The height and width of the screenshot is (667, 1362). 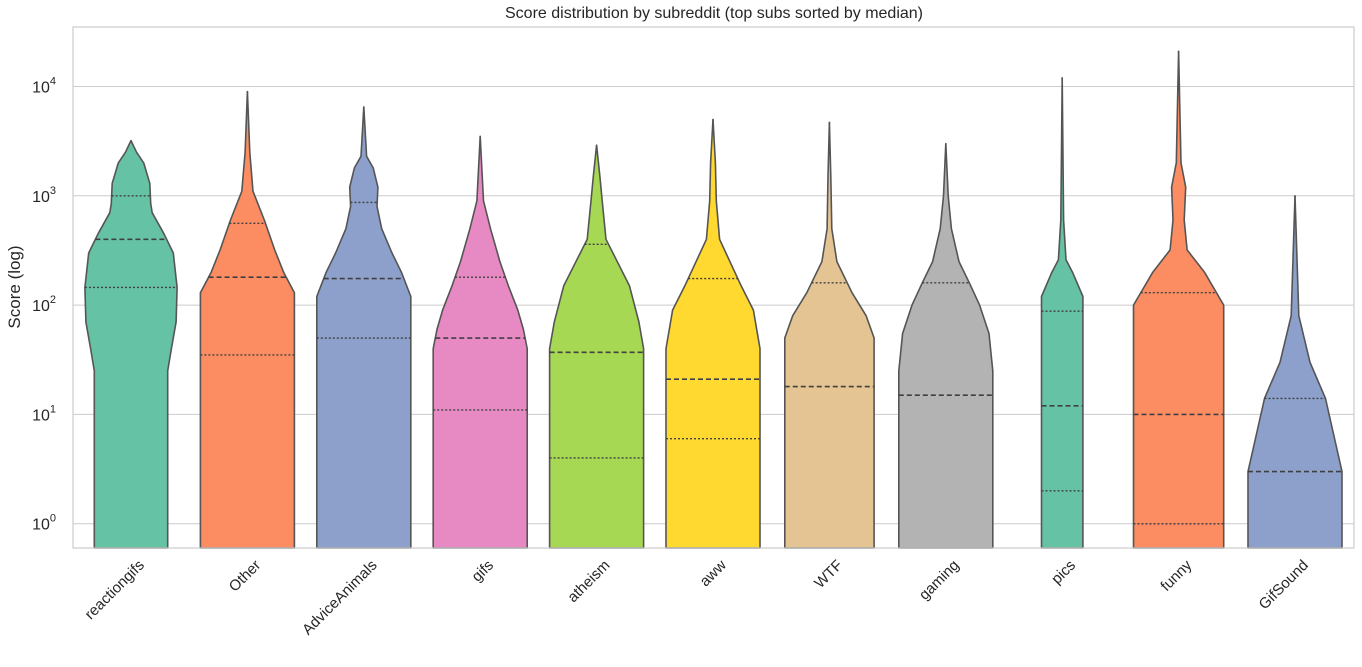 I want to click on violin-body-atheism, so click(x=596, y=346).